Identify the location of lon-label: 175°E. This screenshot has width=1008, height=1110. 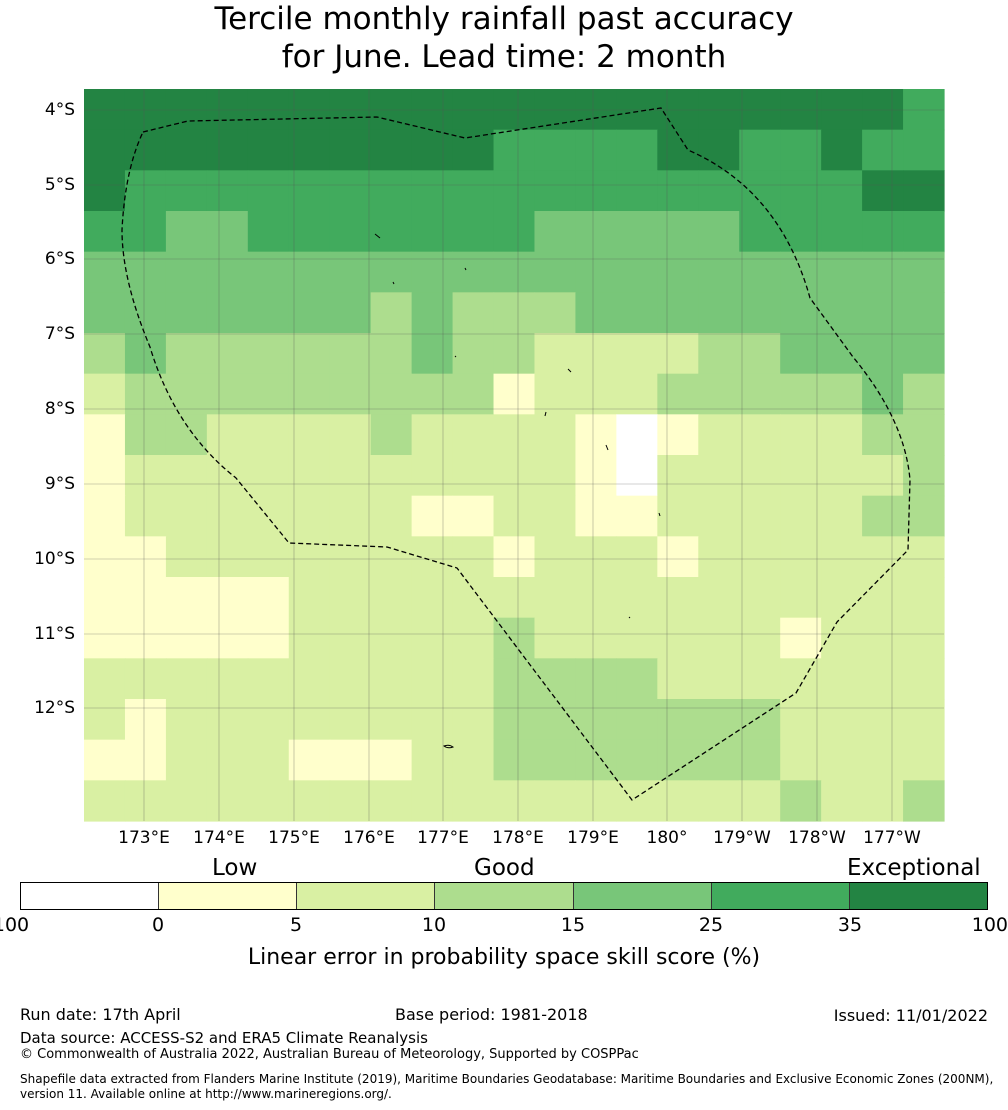
(294, 838).